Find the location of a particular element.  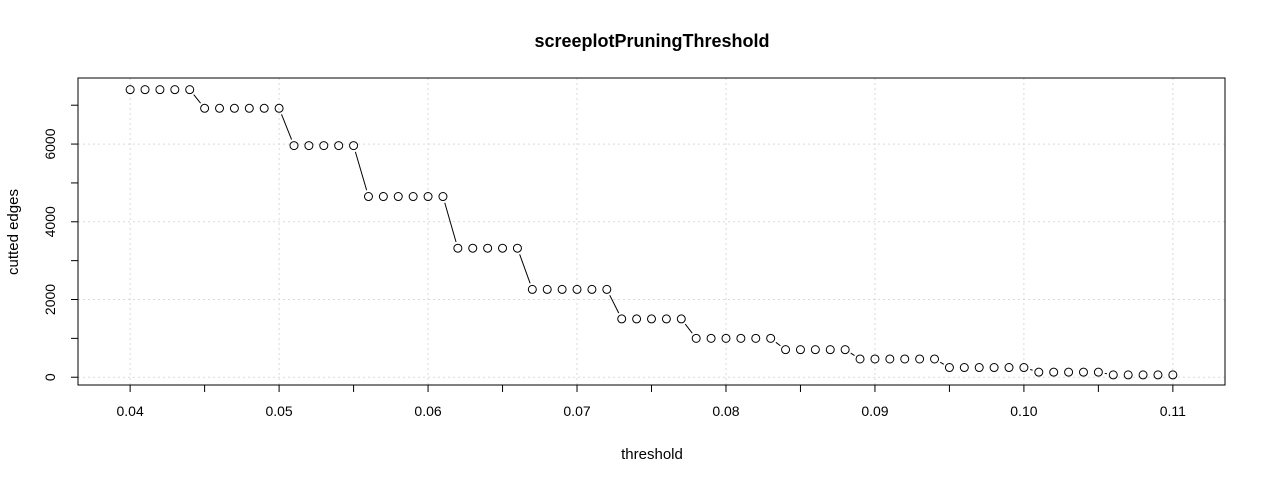

x-axis-label: threshold is located at coordinates (652, 454).